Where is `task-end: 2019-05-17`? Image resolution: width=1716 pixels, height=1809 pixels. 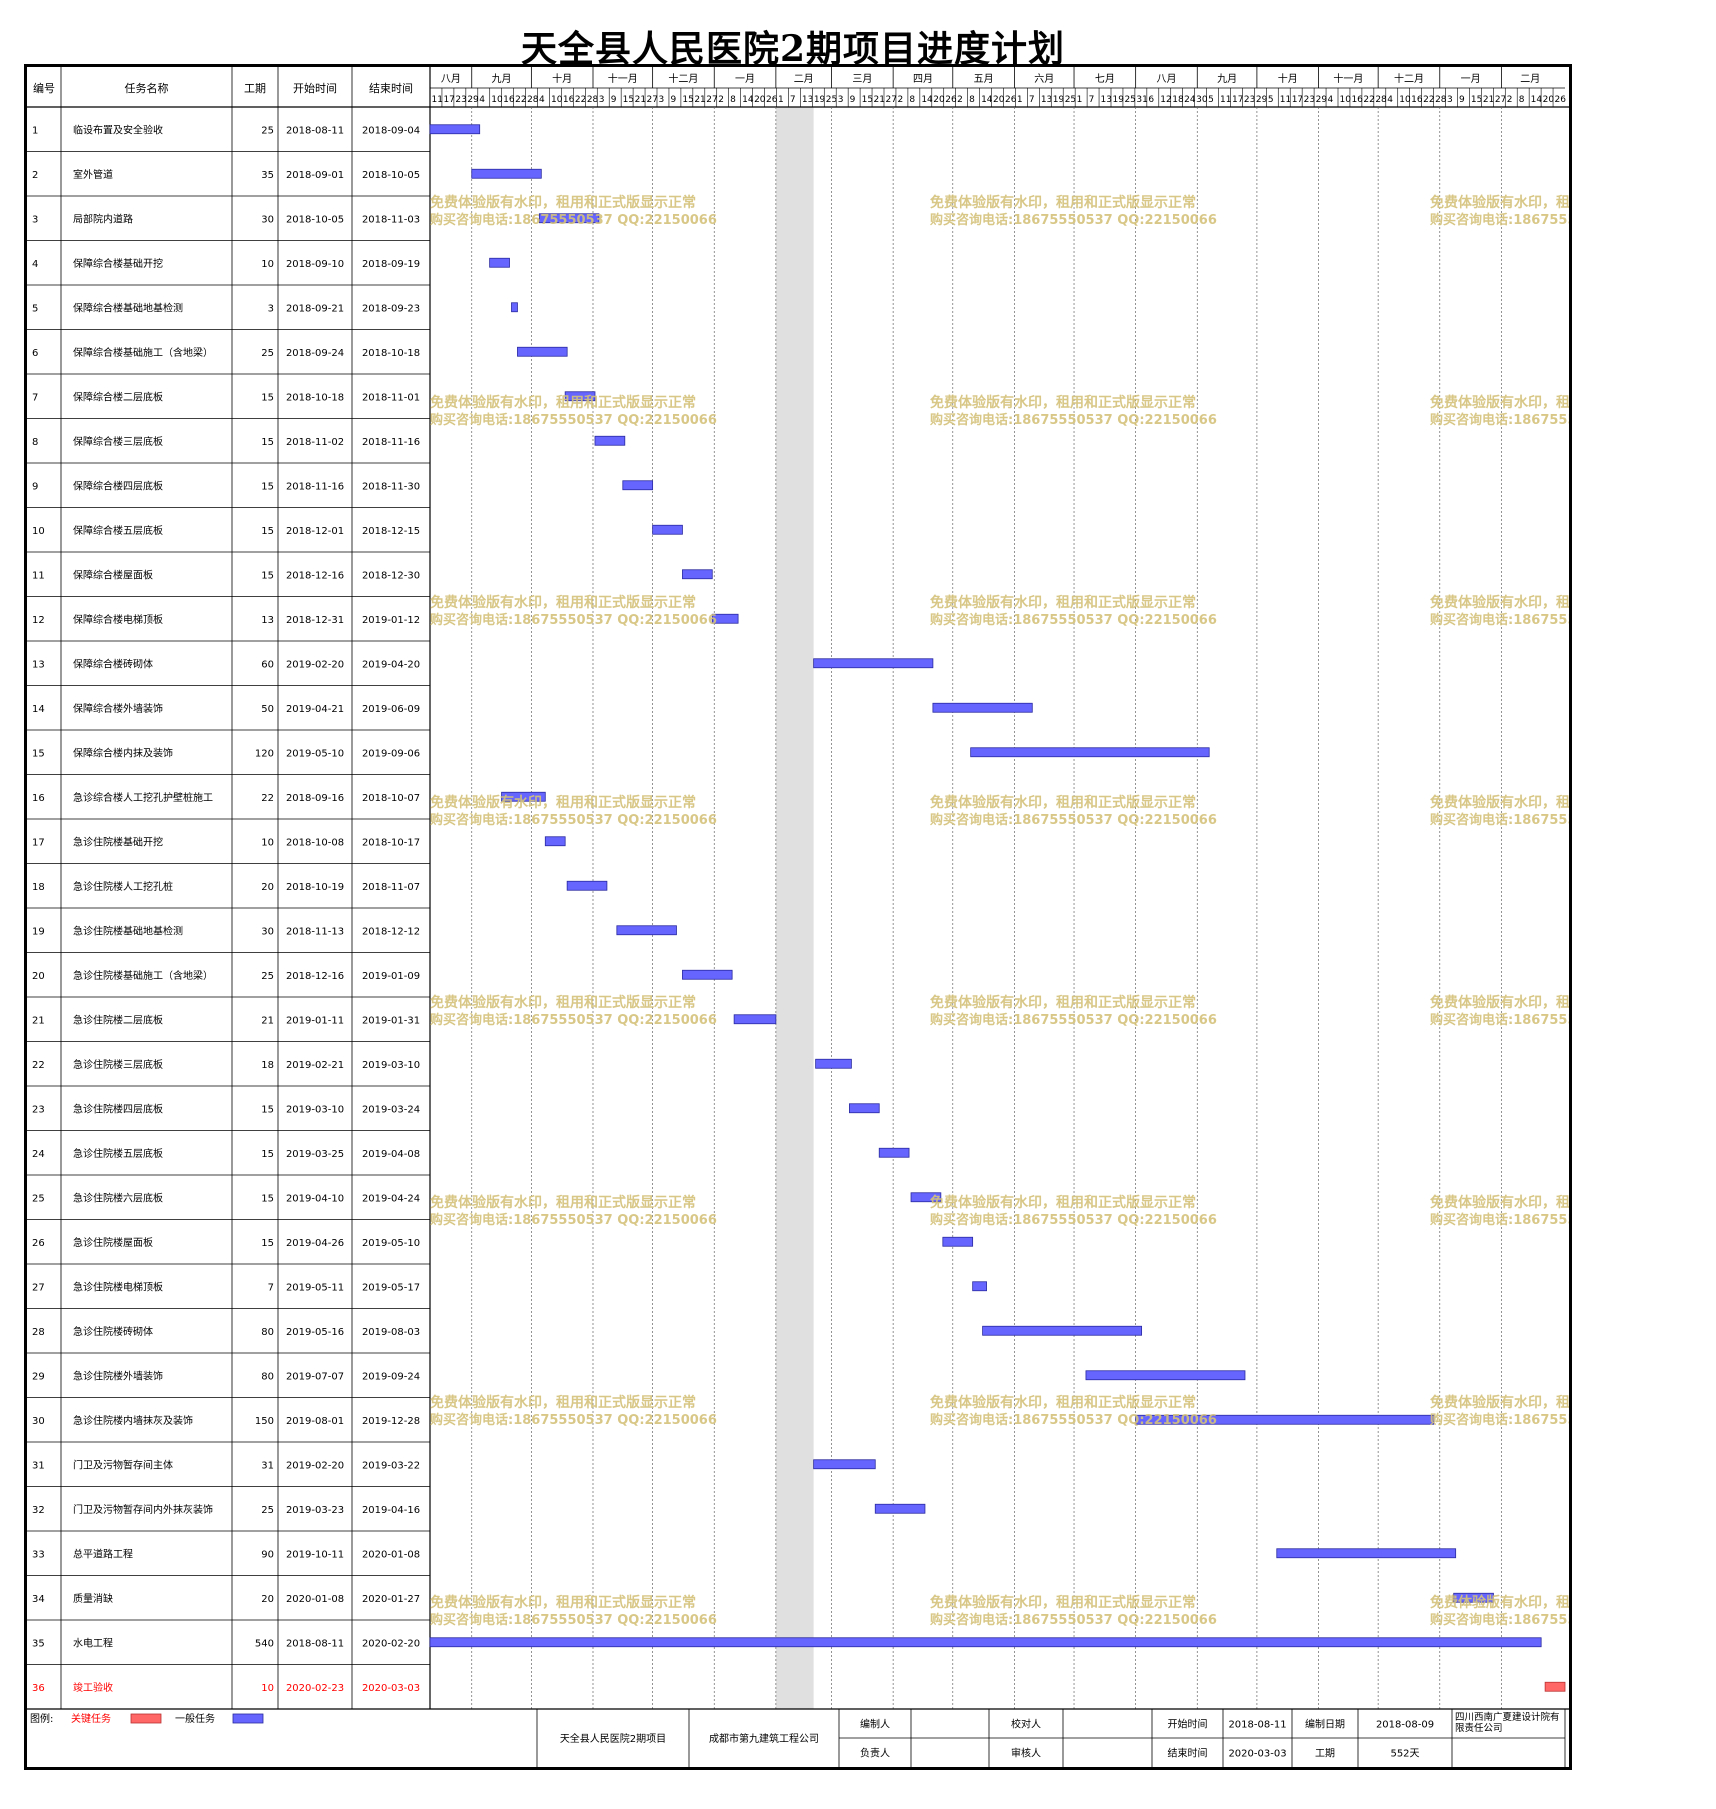
task-end: 2019-05-17 is located at coordinates (391, 1287).